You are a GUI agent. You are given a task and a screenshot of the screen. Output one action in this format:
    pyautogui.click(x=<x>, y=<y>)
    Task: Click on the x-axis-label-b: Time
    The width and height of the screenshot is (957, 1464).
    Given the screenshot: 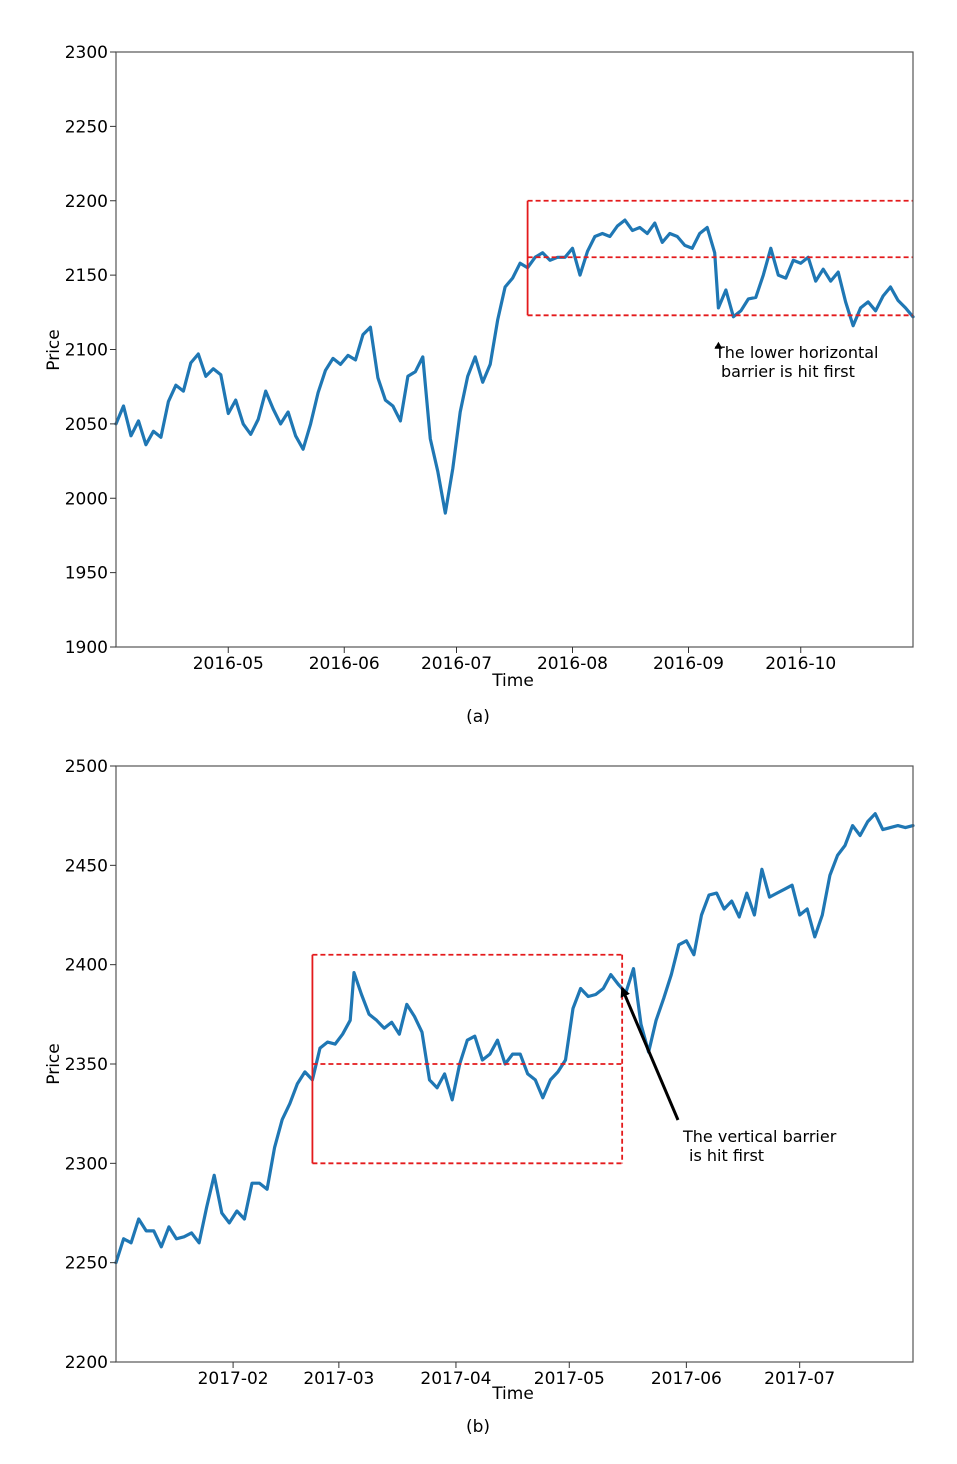 What is the action you would take?
    pyautogui.click(x=512, y=1394)
    